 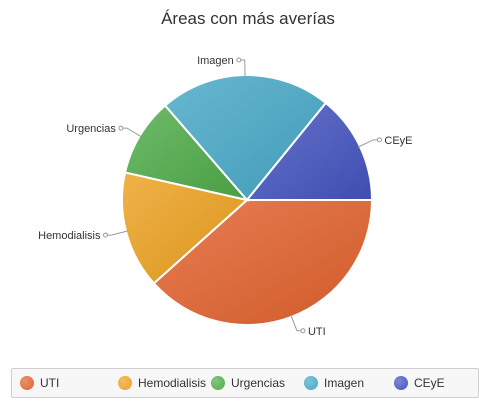 I want to click on legend-item-ceye: CEyE, so click(x=429, y=383).